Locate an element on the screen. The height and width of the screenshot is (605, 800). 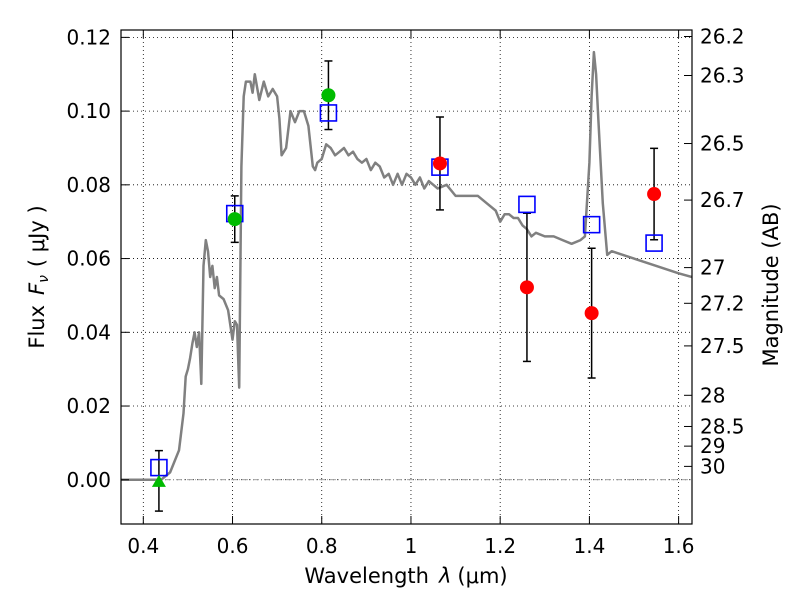
x-tick-label: 1.2 is located at coordinates (500, 546).